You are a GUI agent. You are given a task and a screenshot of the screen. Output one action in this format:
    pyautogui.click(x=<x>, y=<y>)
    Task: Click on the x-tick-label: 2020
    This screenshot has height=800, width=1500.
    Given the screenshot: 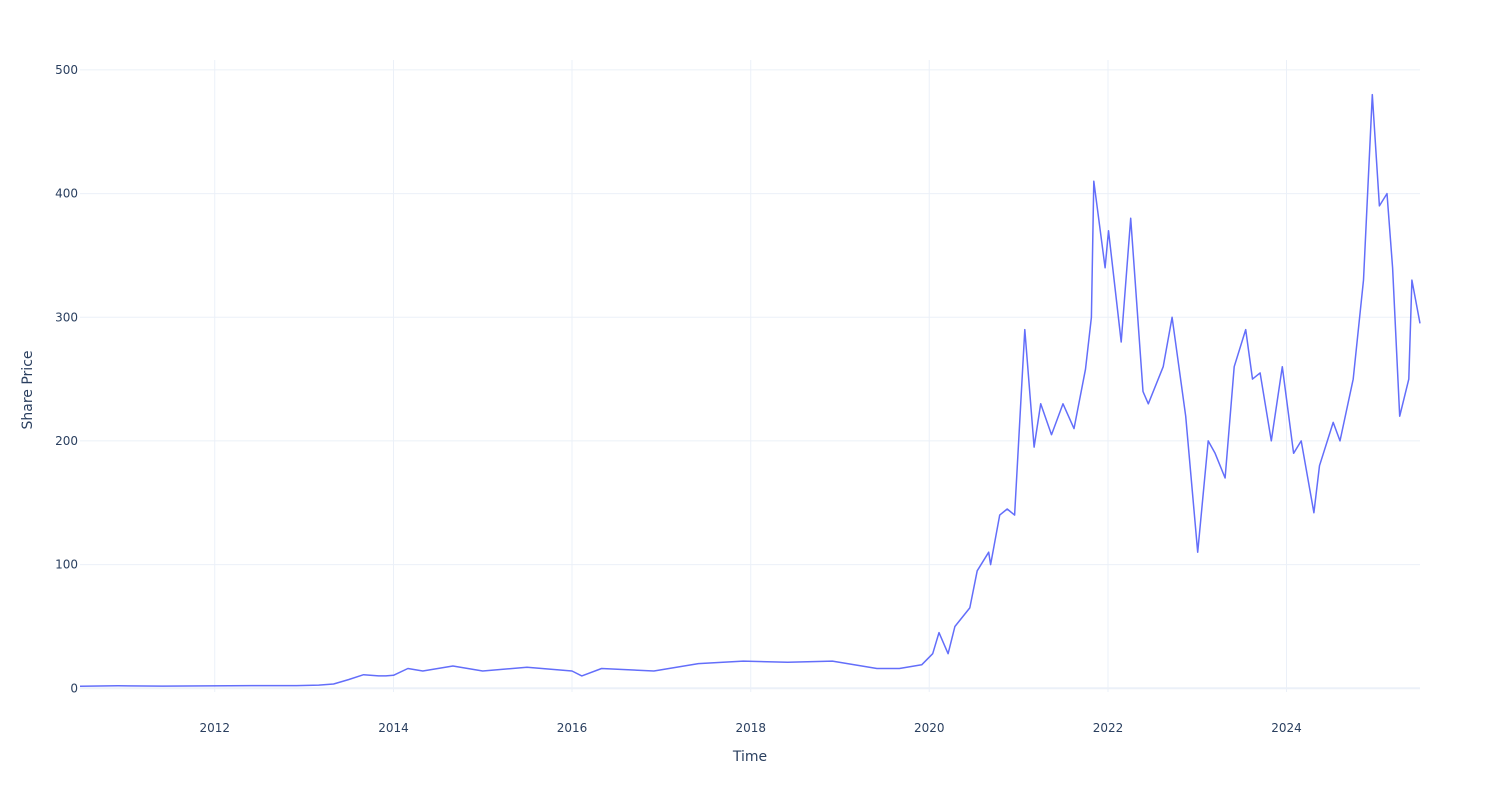 What is the action you would take?
    pyautogui.click(x=929, y=728)
    